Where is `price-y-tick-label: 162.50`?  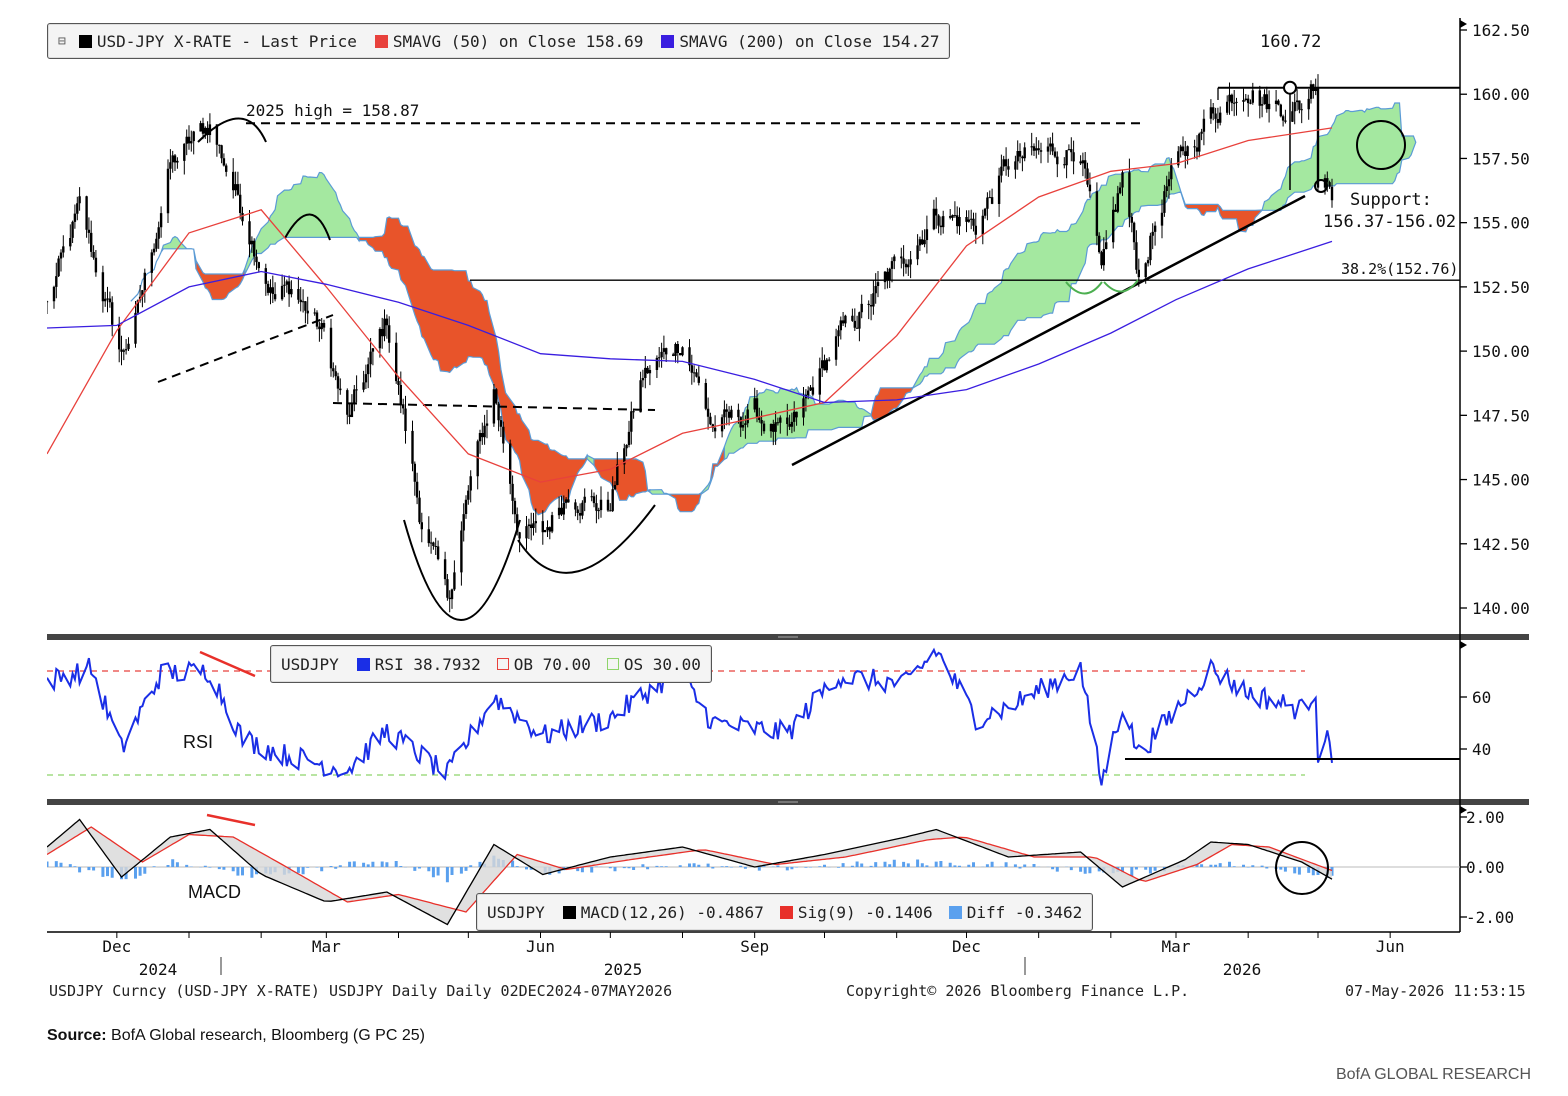
price-y-tick-label: 162.50 is located at coordinates (1501, 30).